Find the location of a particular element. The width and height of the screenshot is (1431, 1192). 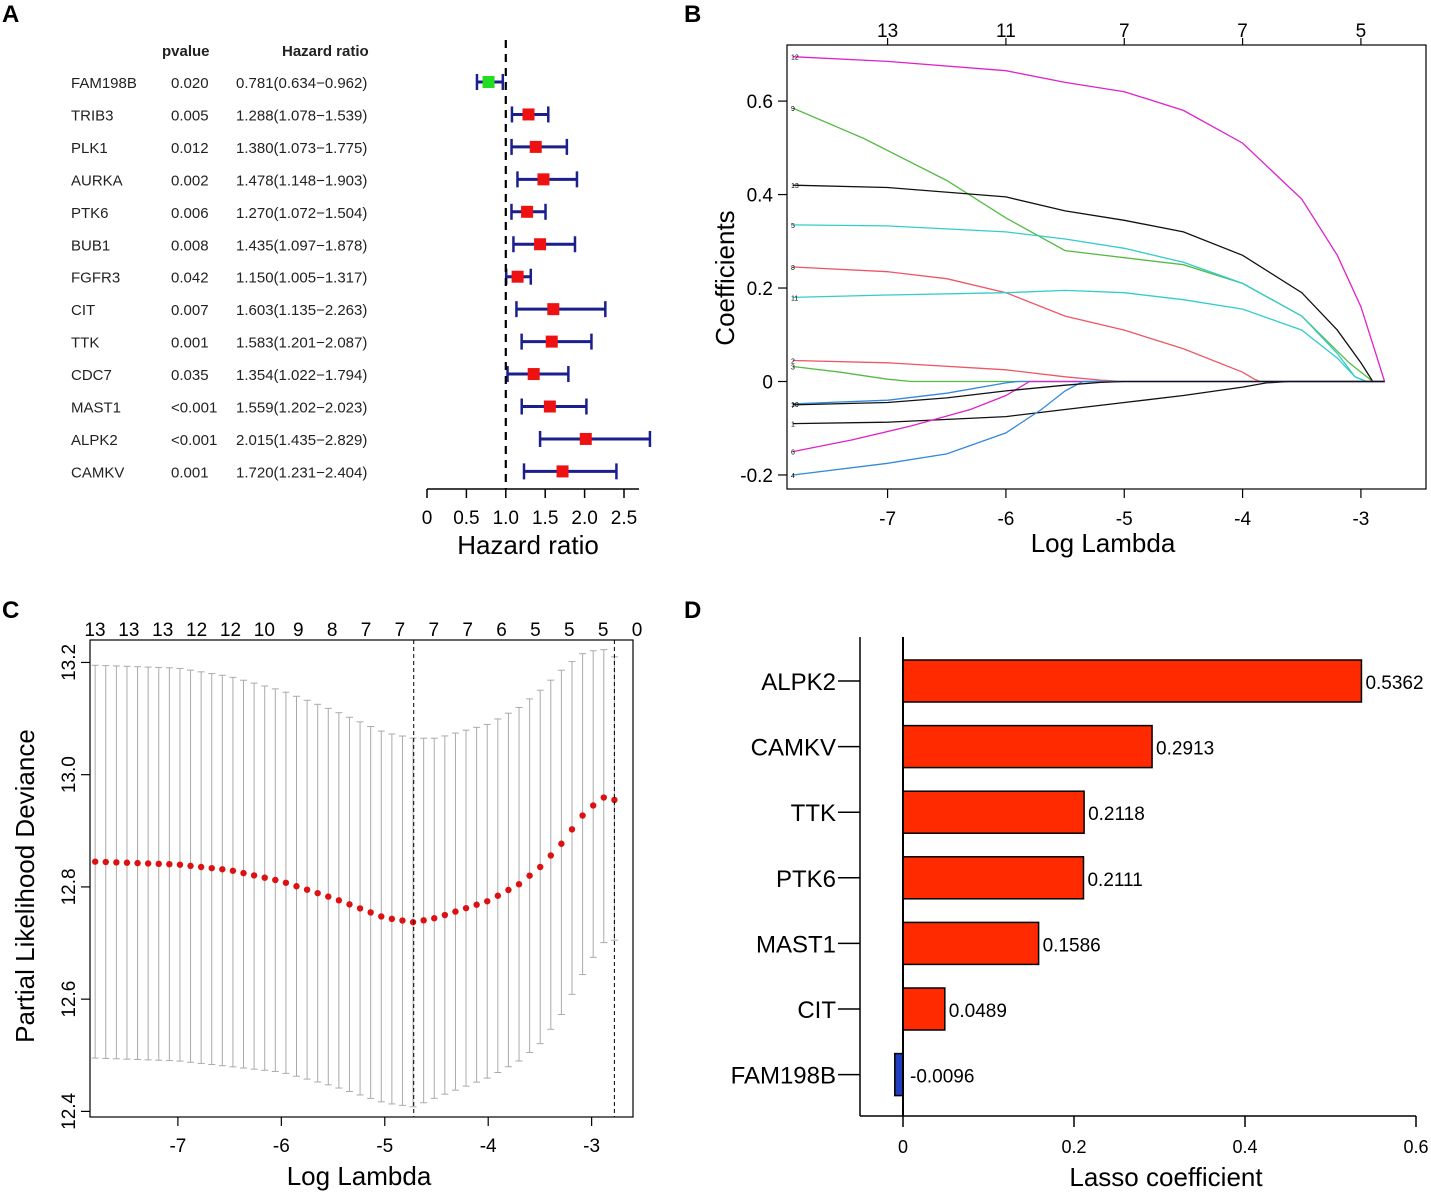

coef-path-label: 2 is located at coordinates (793, 361).